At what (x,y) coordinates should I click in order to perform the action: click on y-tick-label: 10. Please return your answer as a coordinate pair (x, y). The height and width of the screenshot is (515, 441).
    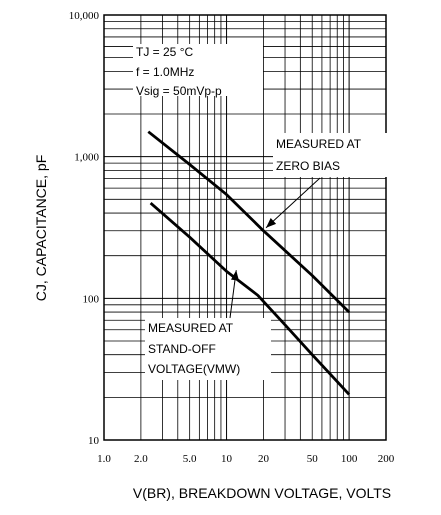
    Looking at the image, I should click on (94, 441).